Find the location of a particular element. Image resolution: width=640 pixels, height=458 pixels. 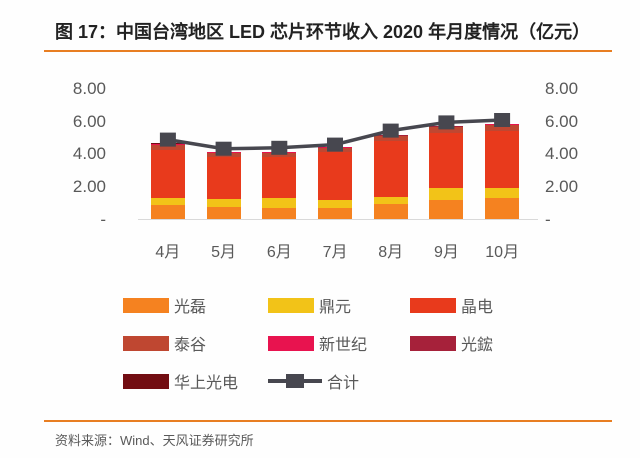

month-label: 8月 is located at coordinates (391, 252).